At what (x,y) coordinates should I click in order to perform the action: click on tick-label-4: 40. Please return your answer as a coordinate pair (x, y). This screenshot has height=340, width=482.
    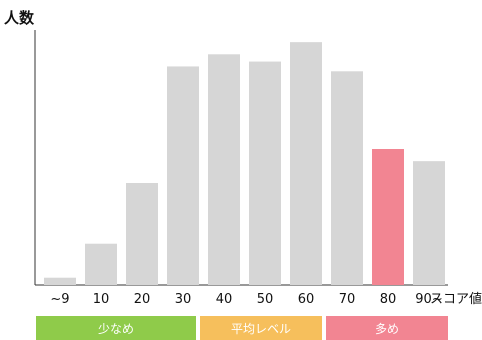
    Looking at the image, I should click on (224, 299).